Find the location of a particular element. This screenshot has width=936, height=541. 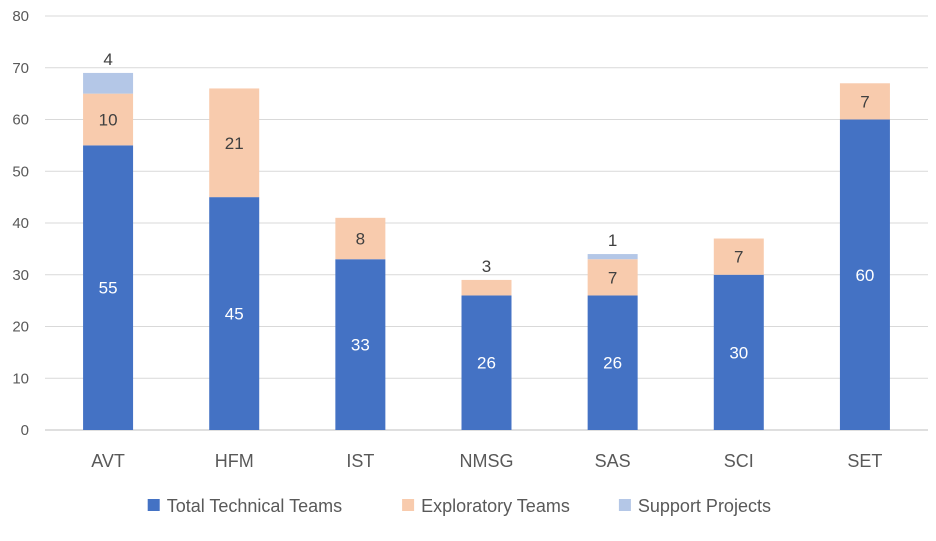

x-tick-label-ist: IST is located at coordinates (360, 461).